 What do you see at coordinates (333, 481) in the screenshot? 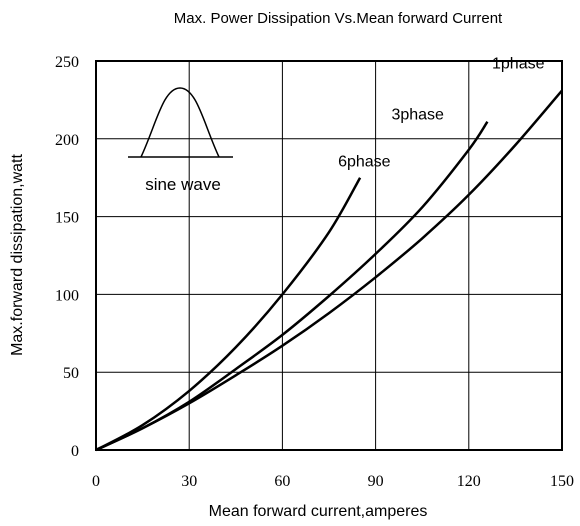
I see `x-tick-labels: 0 30 60 90 120 150` at bounding box center [333, 481].